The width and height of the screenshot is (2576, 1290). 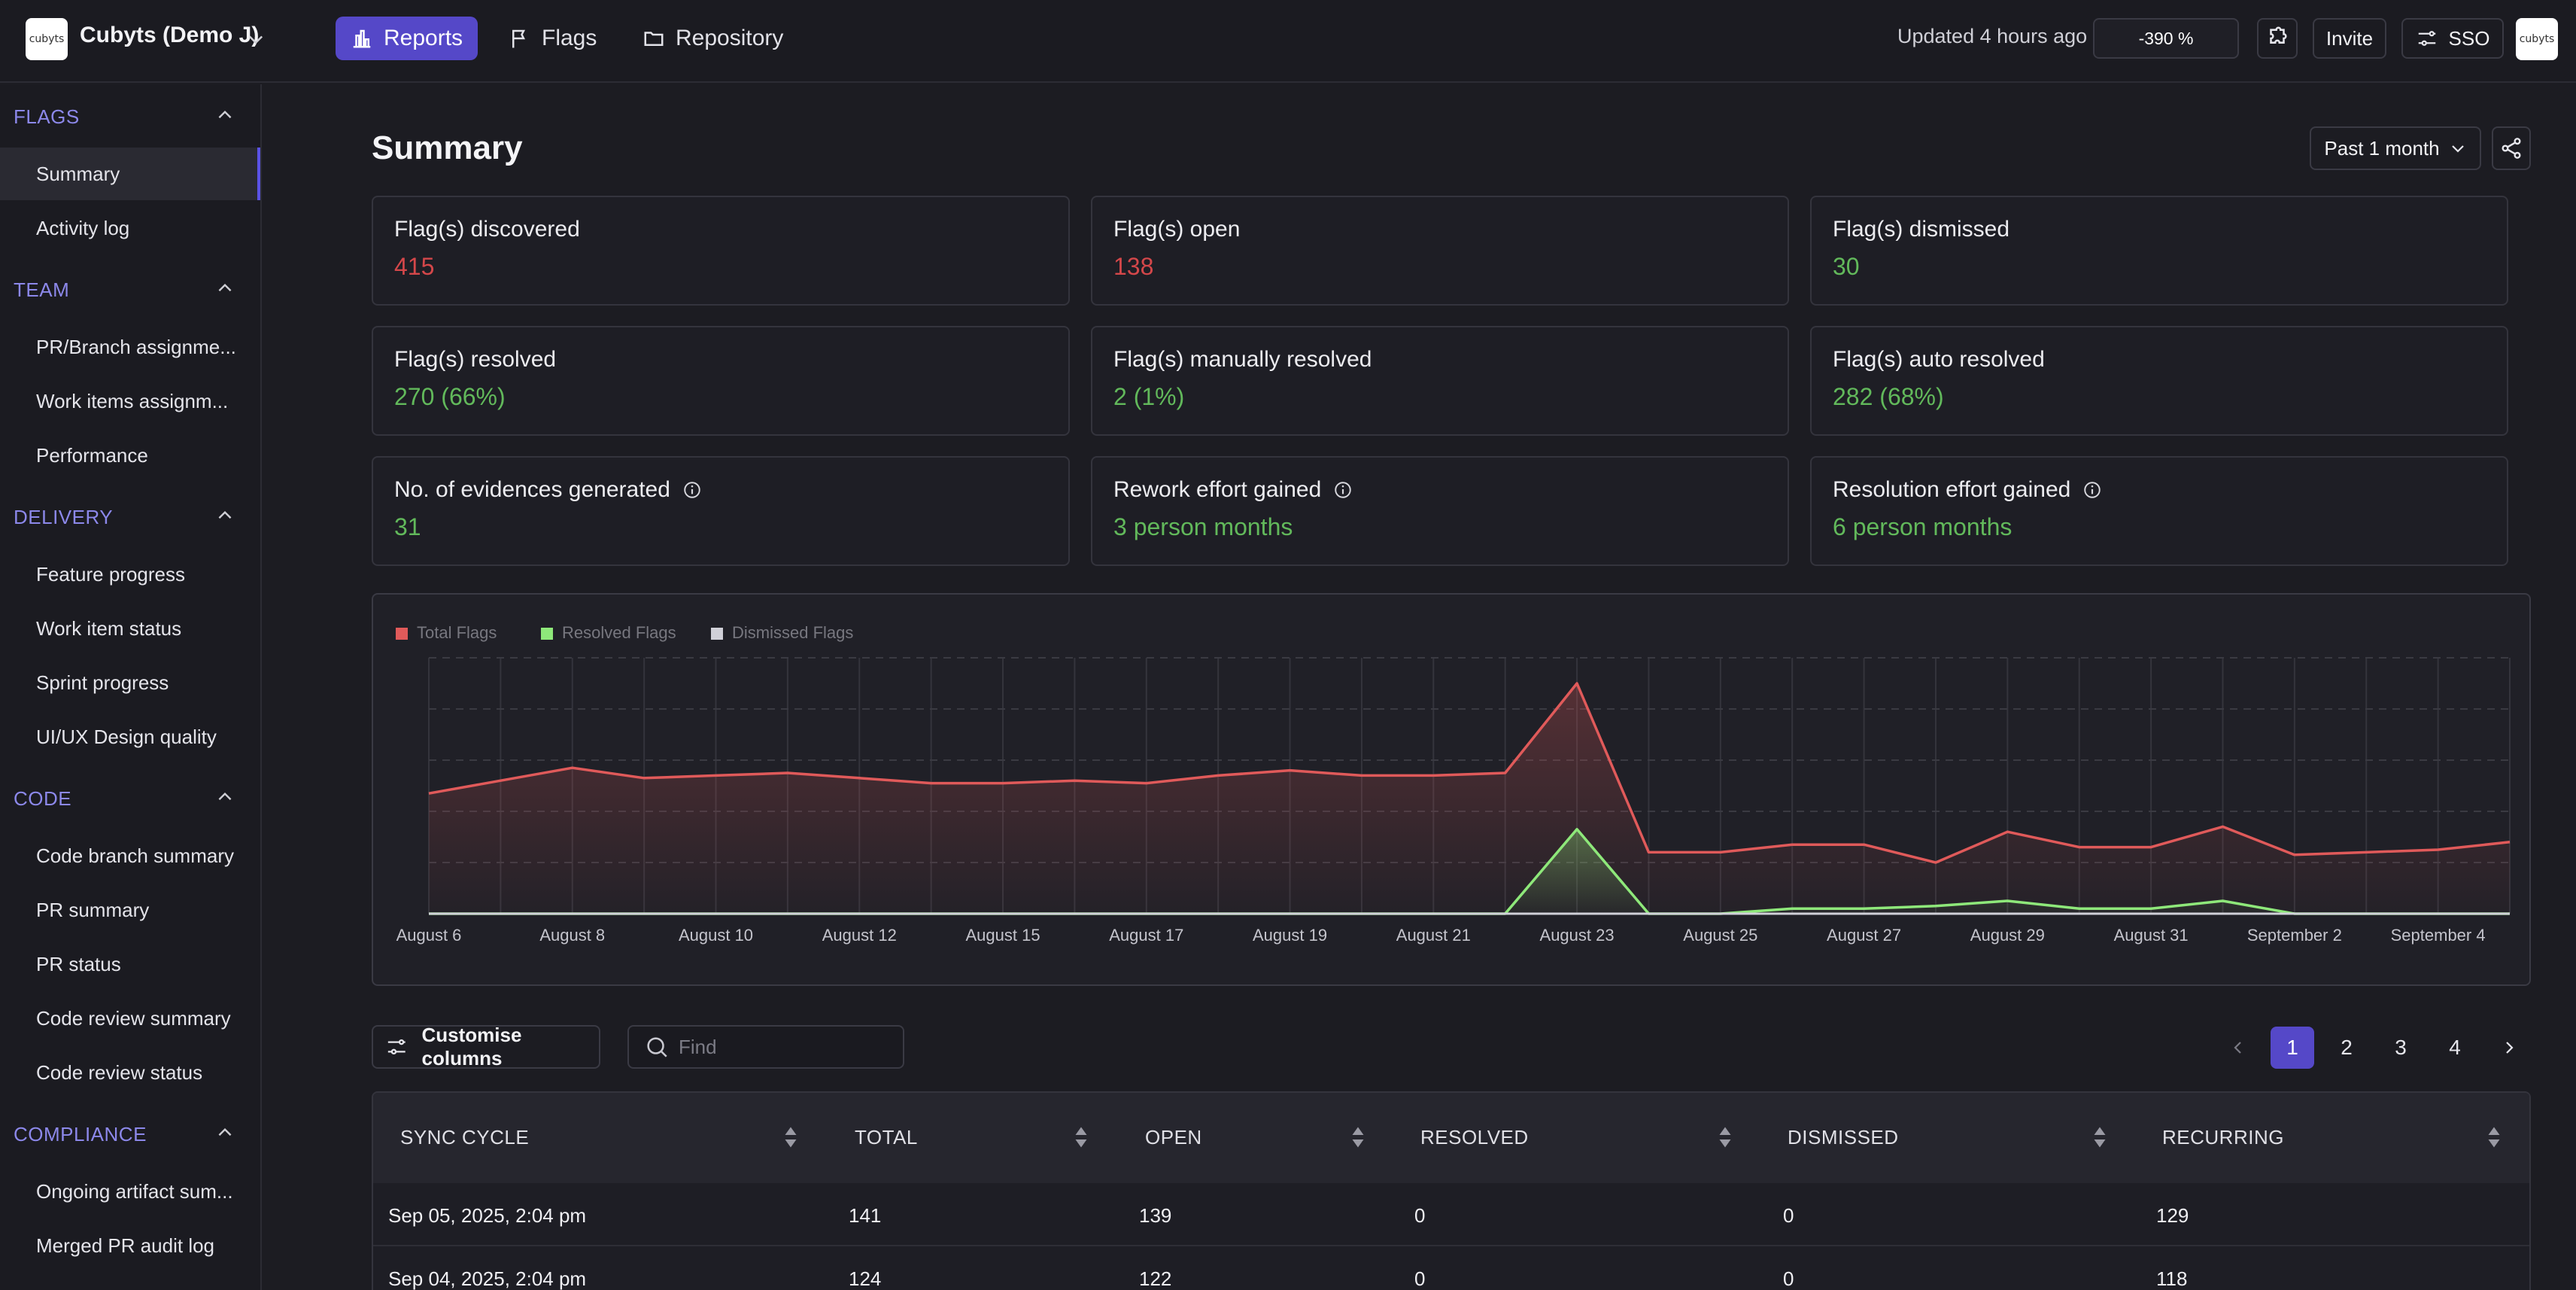 I want to click on column-header-total: TOTAL, so click(x=887, y=1137).